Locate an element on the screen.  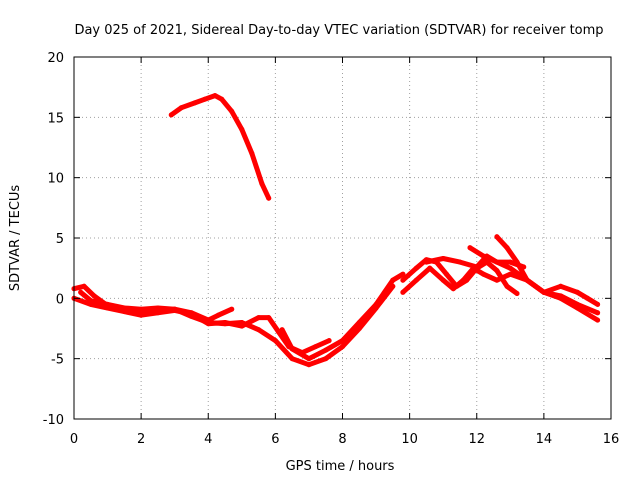
y-axis-label: SDTVAR / TECUs is located at coordinates (15, 238).